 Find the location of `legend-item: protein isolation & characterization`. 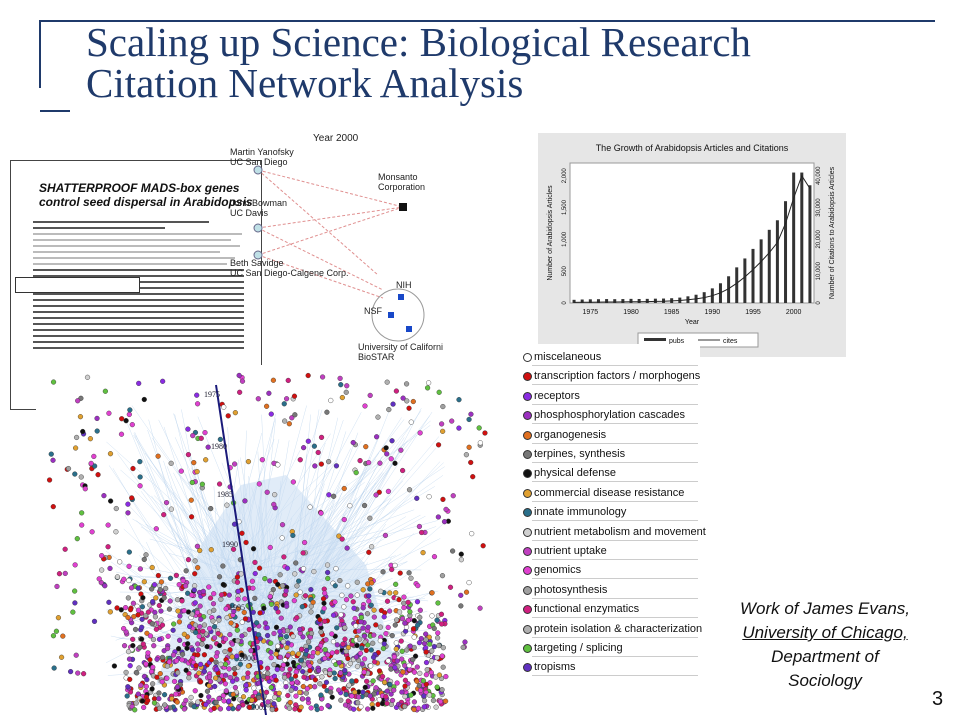

legend-item: protein isolation & characterization is located at coordinates (610, 630).